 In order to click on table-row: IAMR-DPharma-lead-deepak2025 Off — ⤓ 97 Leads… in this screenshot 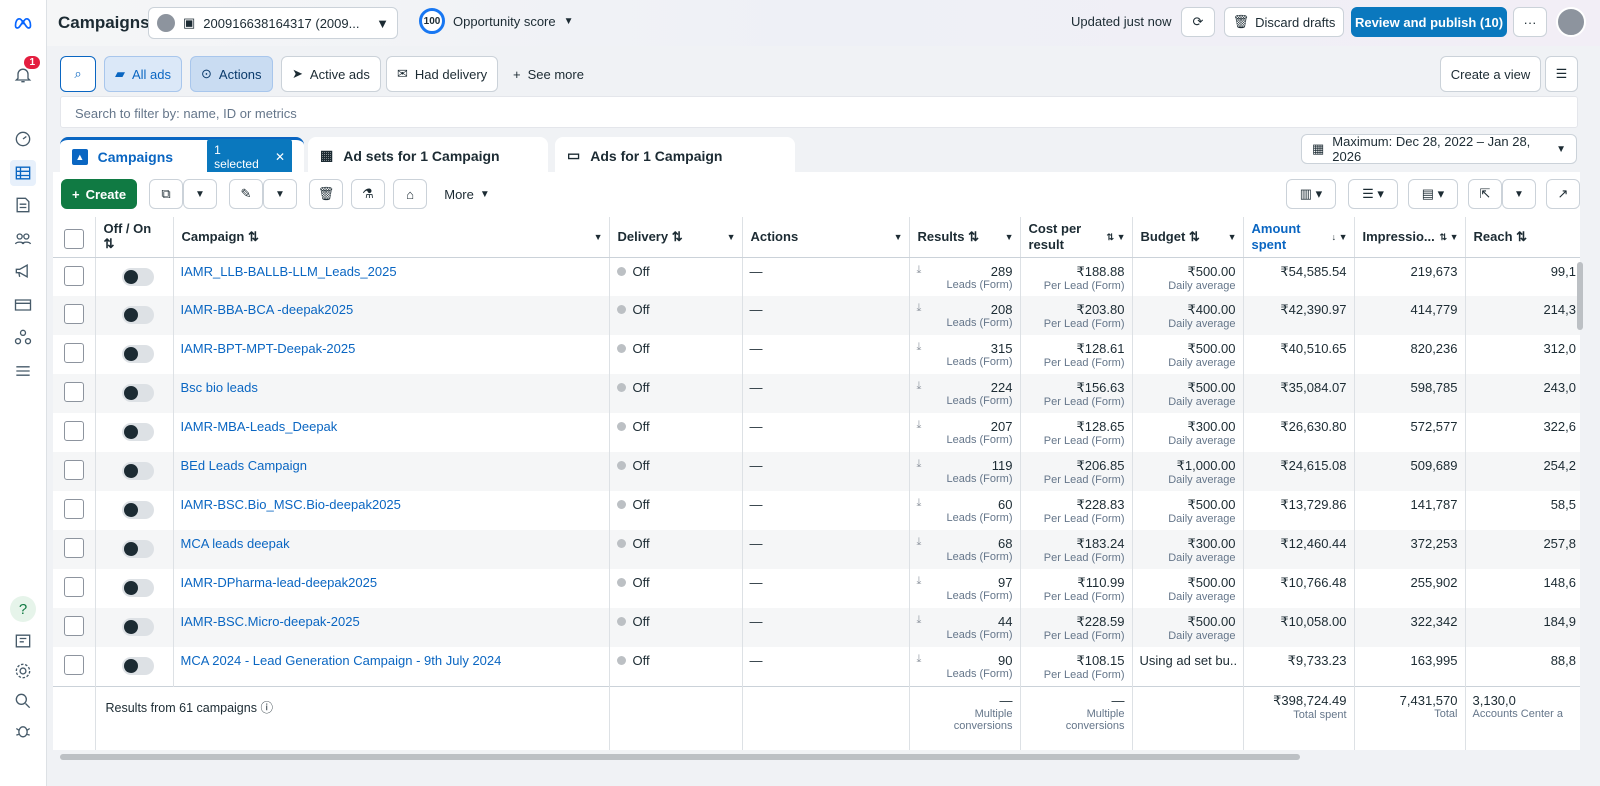, I will do `click(816, 588)`.